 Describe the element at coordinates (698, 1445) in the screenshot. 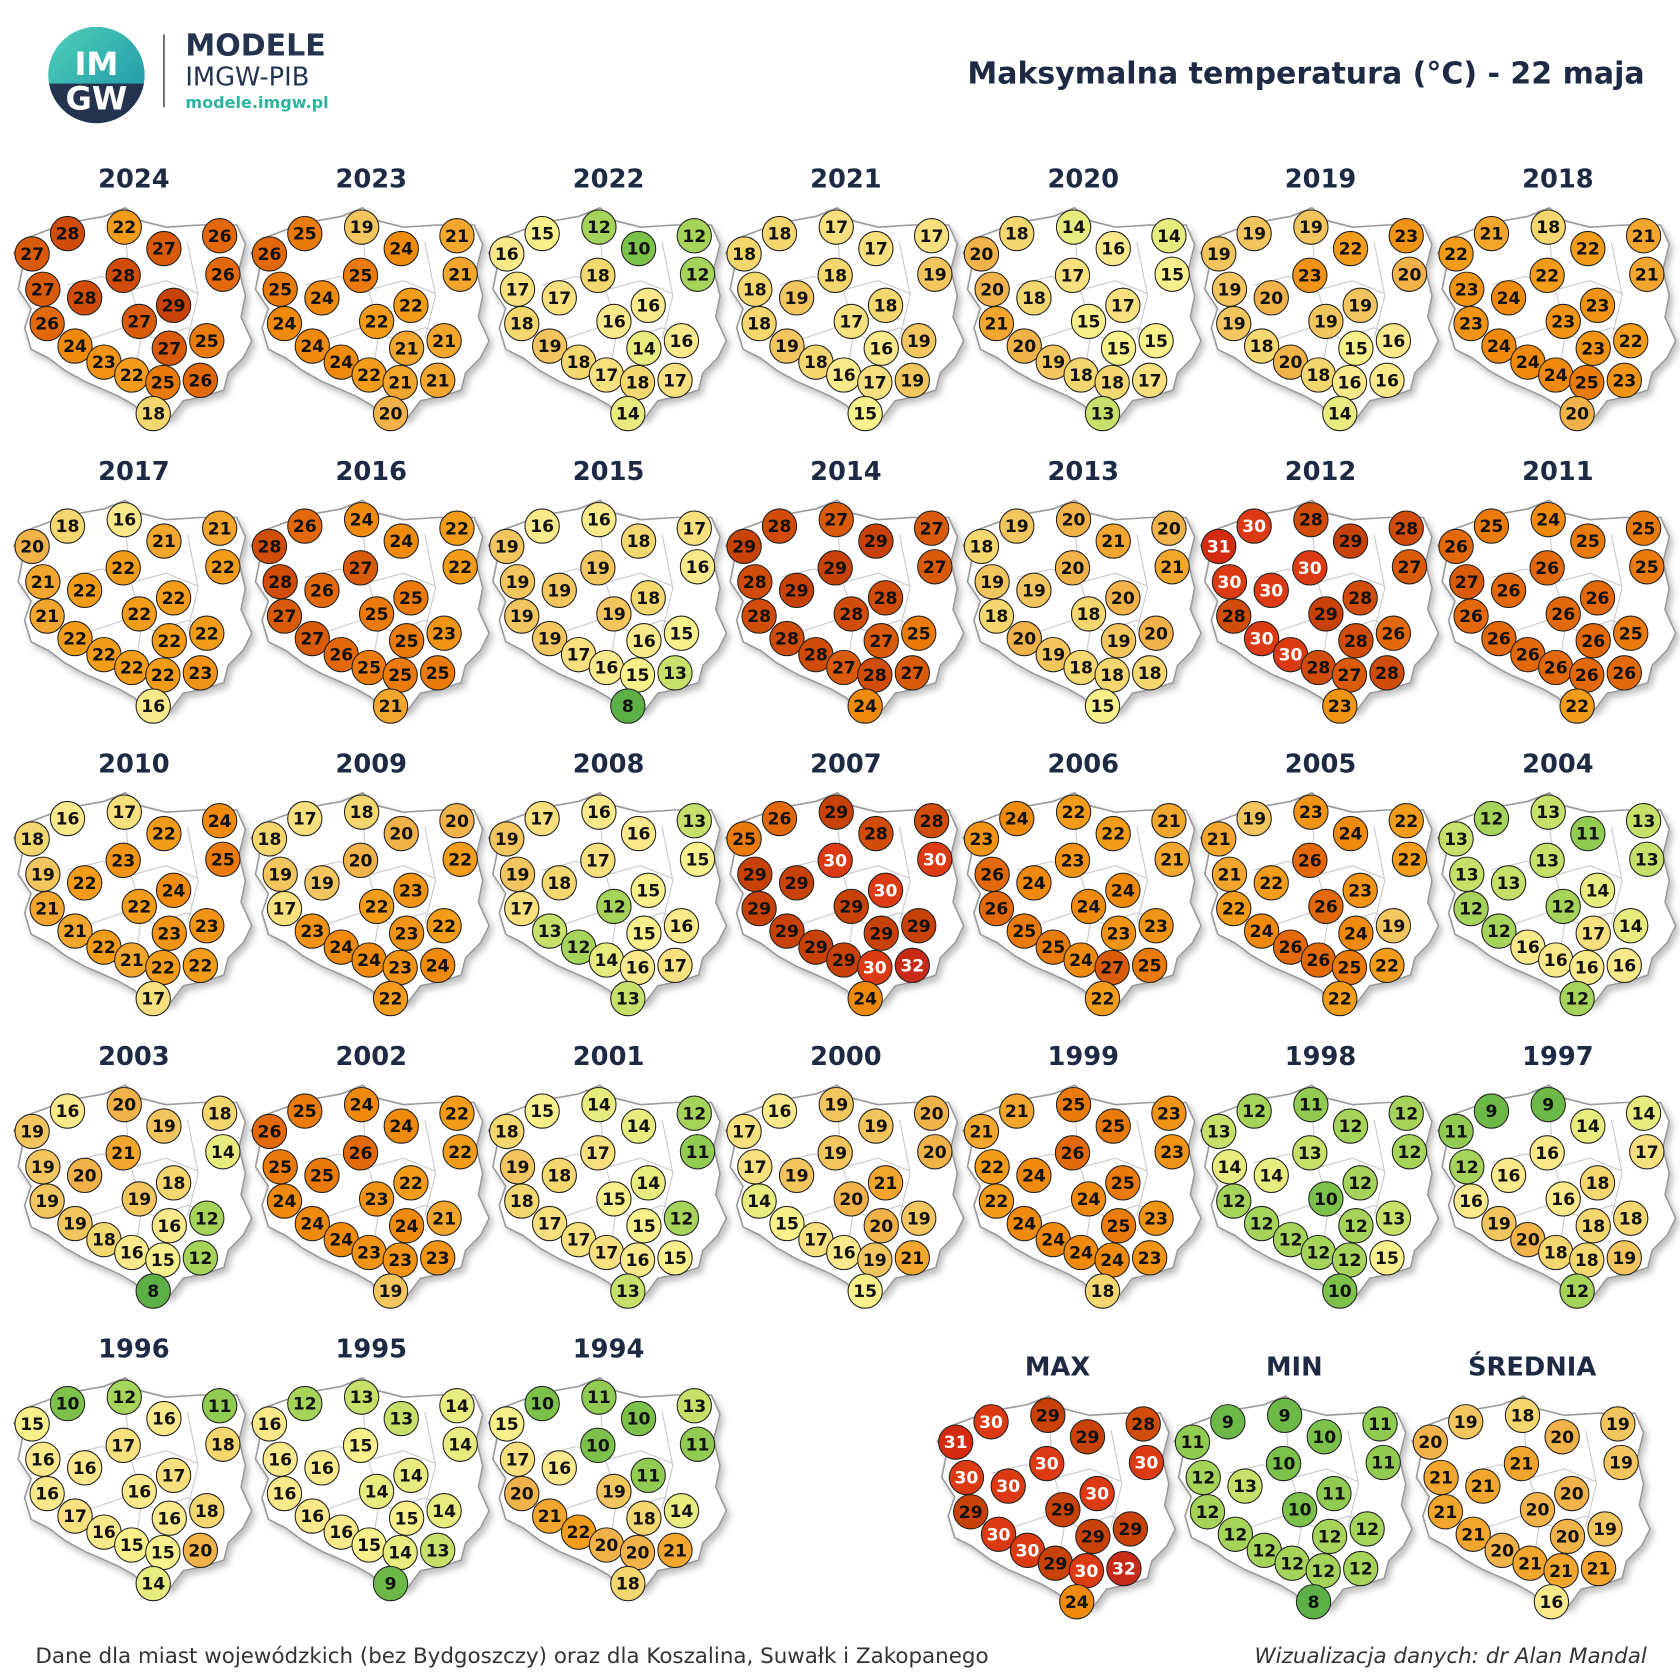

I see `city-value: 11` at that location.